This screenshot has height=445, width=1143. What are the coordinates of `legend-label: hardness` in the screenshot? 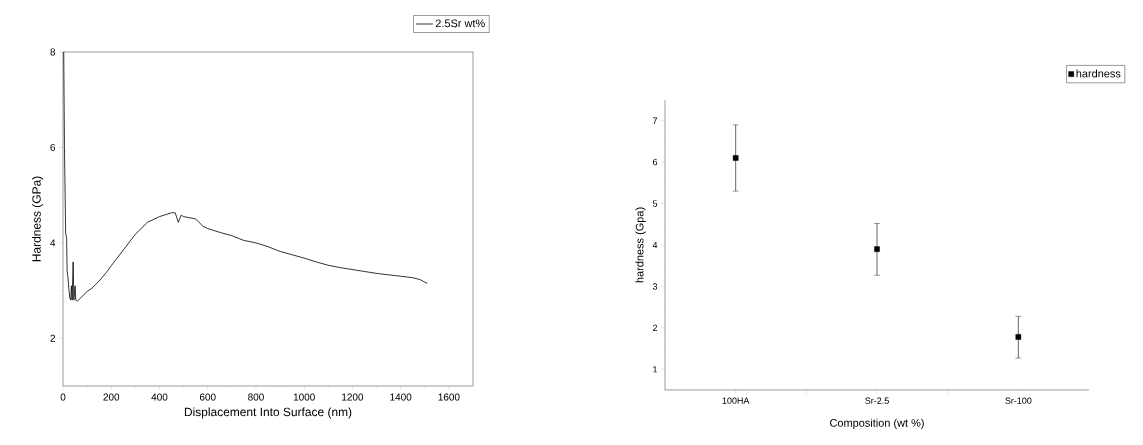 It's located at (1098, 73).